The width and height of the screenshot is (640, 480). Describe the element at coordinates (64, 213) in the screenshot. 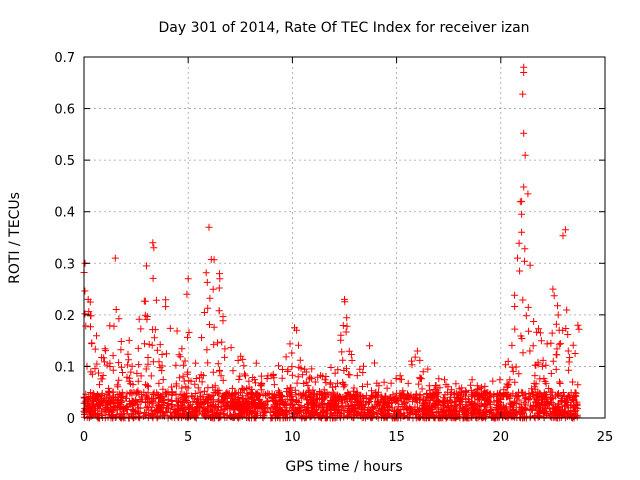

I see `y-tick-label: 0.4` at that location.